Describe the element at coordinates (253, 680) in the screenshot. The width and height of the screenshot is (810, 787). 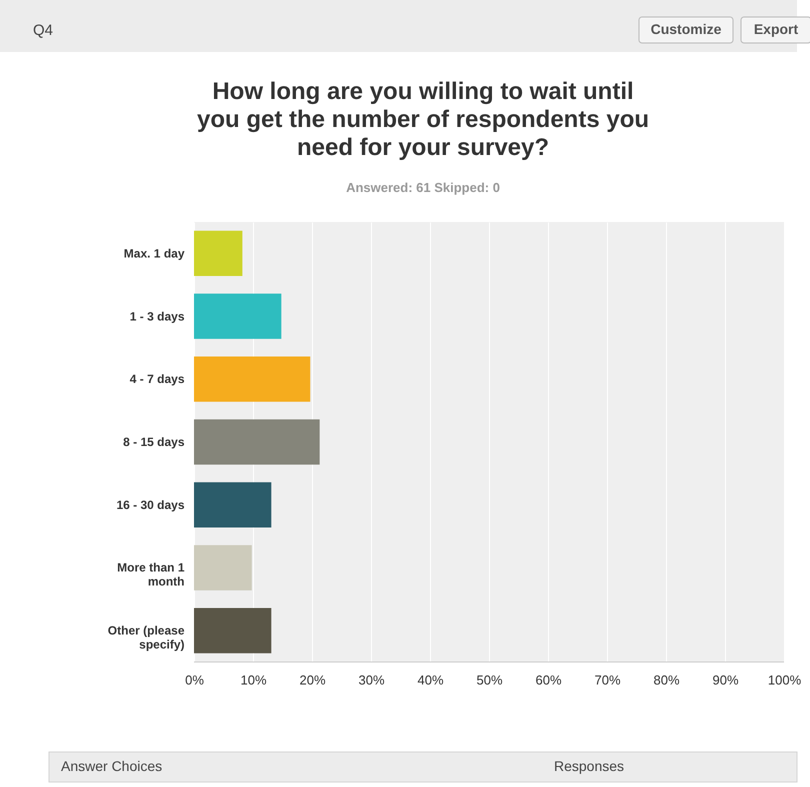
I see `x-tick-label: 10%` at that location.